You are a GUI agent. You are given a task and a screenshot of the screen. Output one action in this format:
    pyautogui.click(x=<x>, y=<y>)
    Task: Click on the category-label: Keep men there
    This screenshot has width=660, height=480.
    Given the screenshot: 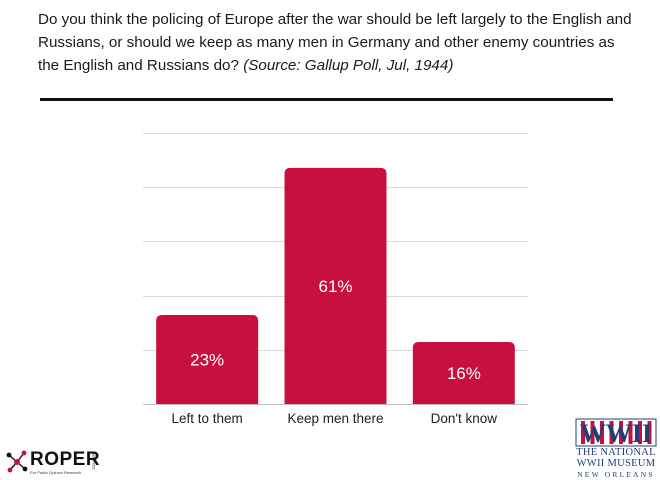 What is the action you would take?
    pyautogui.click(x=335, y=418)
    